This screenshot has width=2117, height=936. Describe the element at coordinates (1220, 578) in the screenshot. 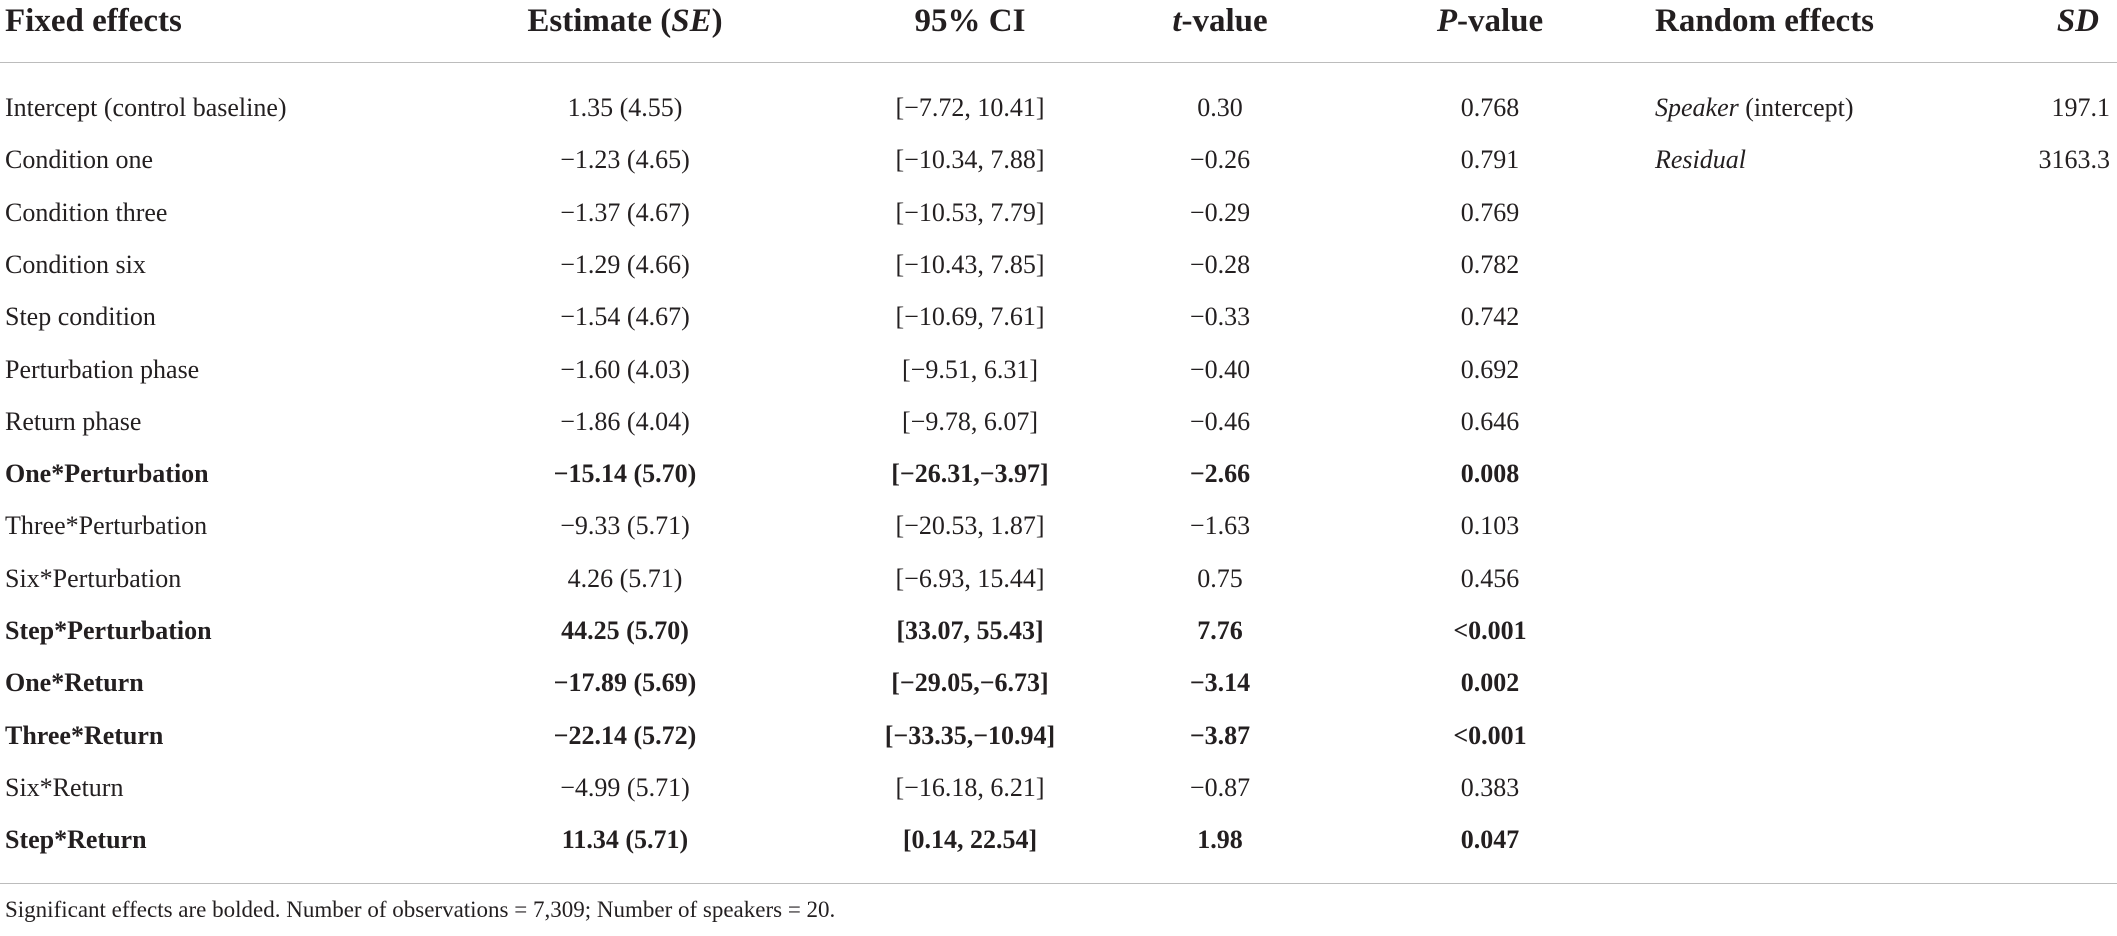

I see `row-t-value: 0.75` at that location.